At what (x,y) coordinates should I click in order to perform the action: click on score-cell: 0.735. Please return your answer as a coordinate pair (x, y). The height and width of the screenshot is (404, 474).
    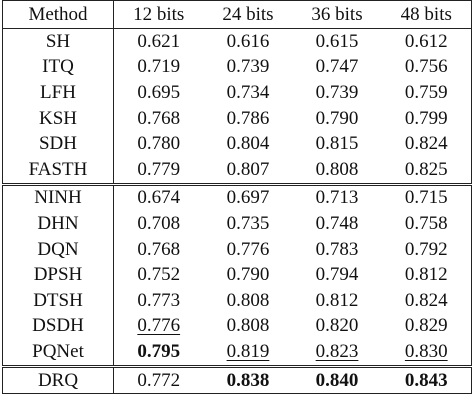
    Looking at the image, I should click on (248, 223).